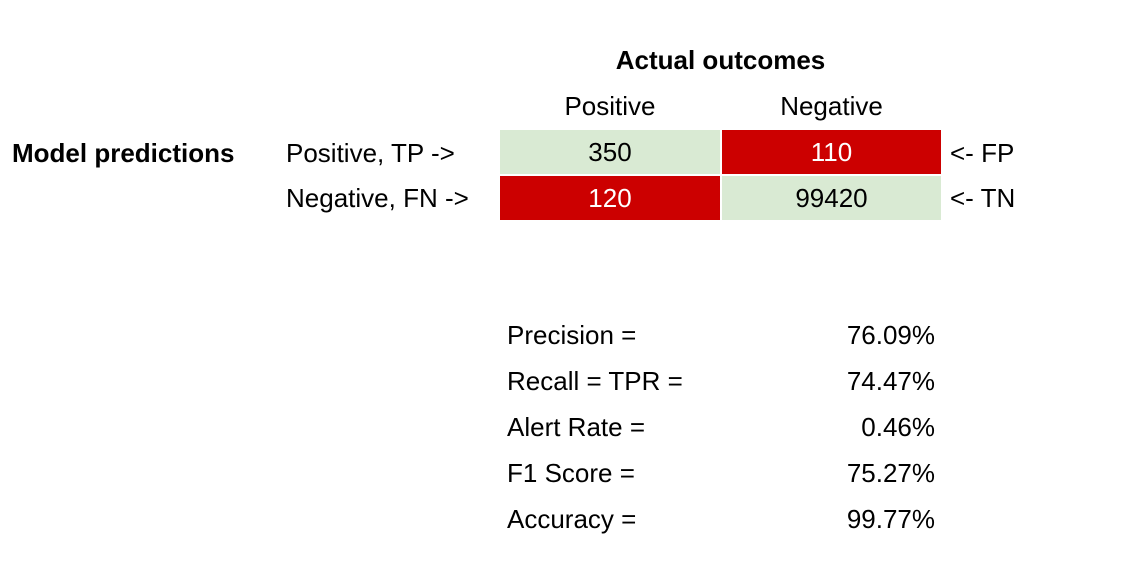  What do you see at coordinates (610, 152) in the screenshot?
I see `true-positive-cell: 350` at bounding box center [610, 152].